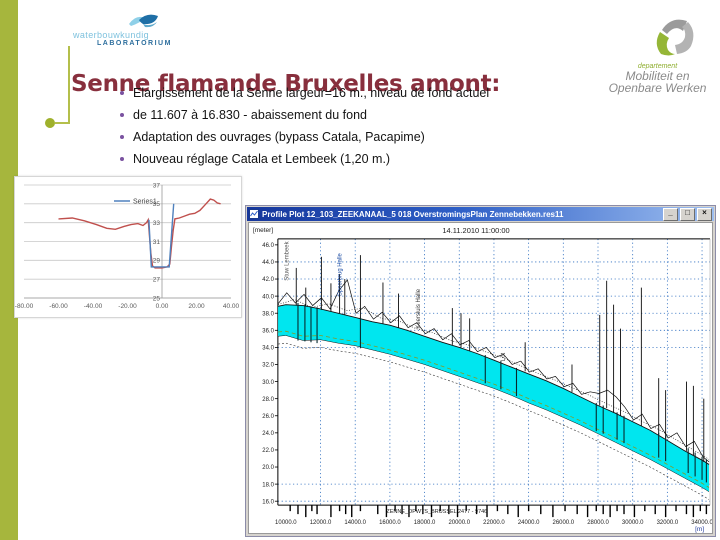  What do you see at coordinates (687, 214) in the screenshot?
I see `maximize-button: □` at bounding box center [687, 214].